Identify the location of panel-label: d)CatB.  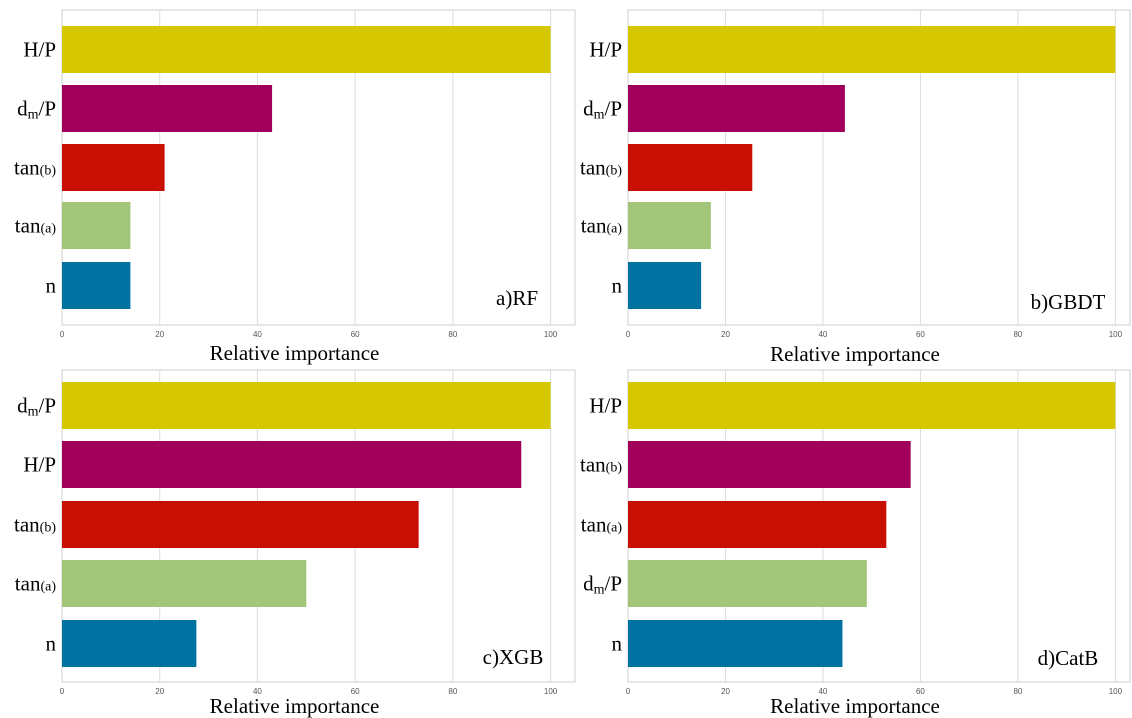
(1068, 658).